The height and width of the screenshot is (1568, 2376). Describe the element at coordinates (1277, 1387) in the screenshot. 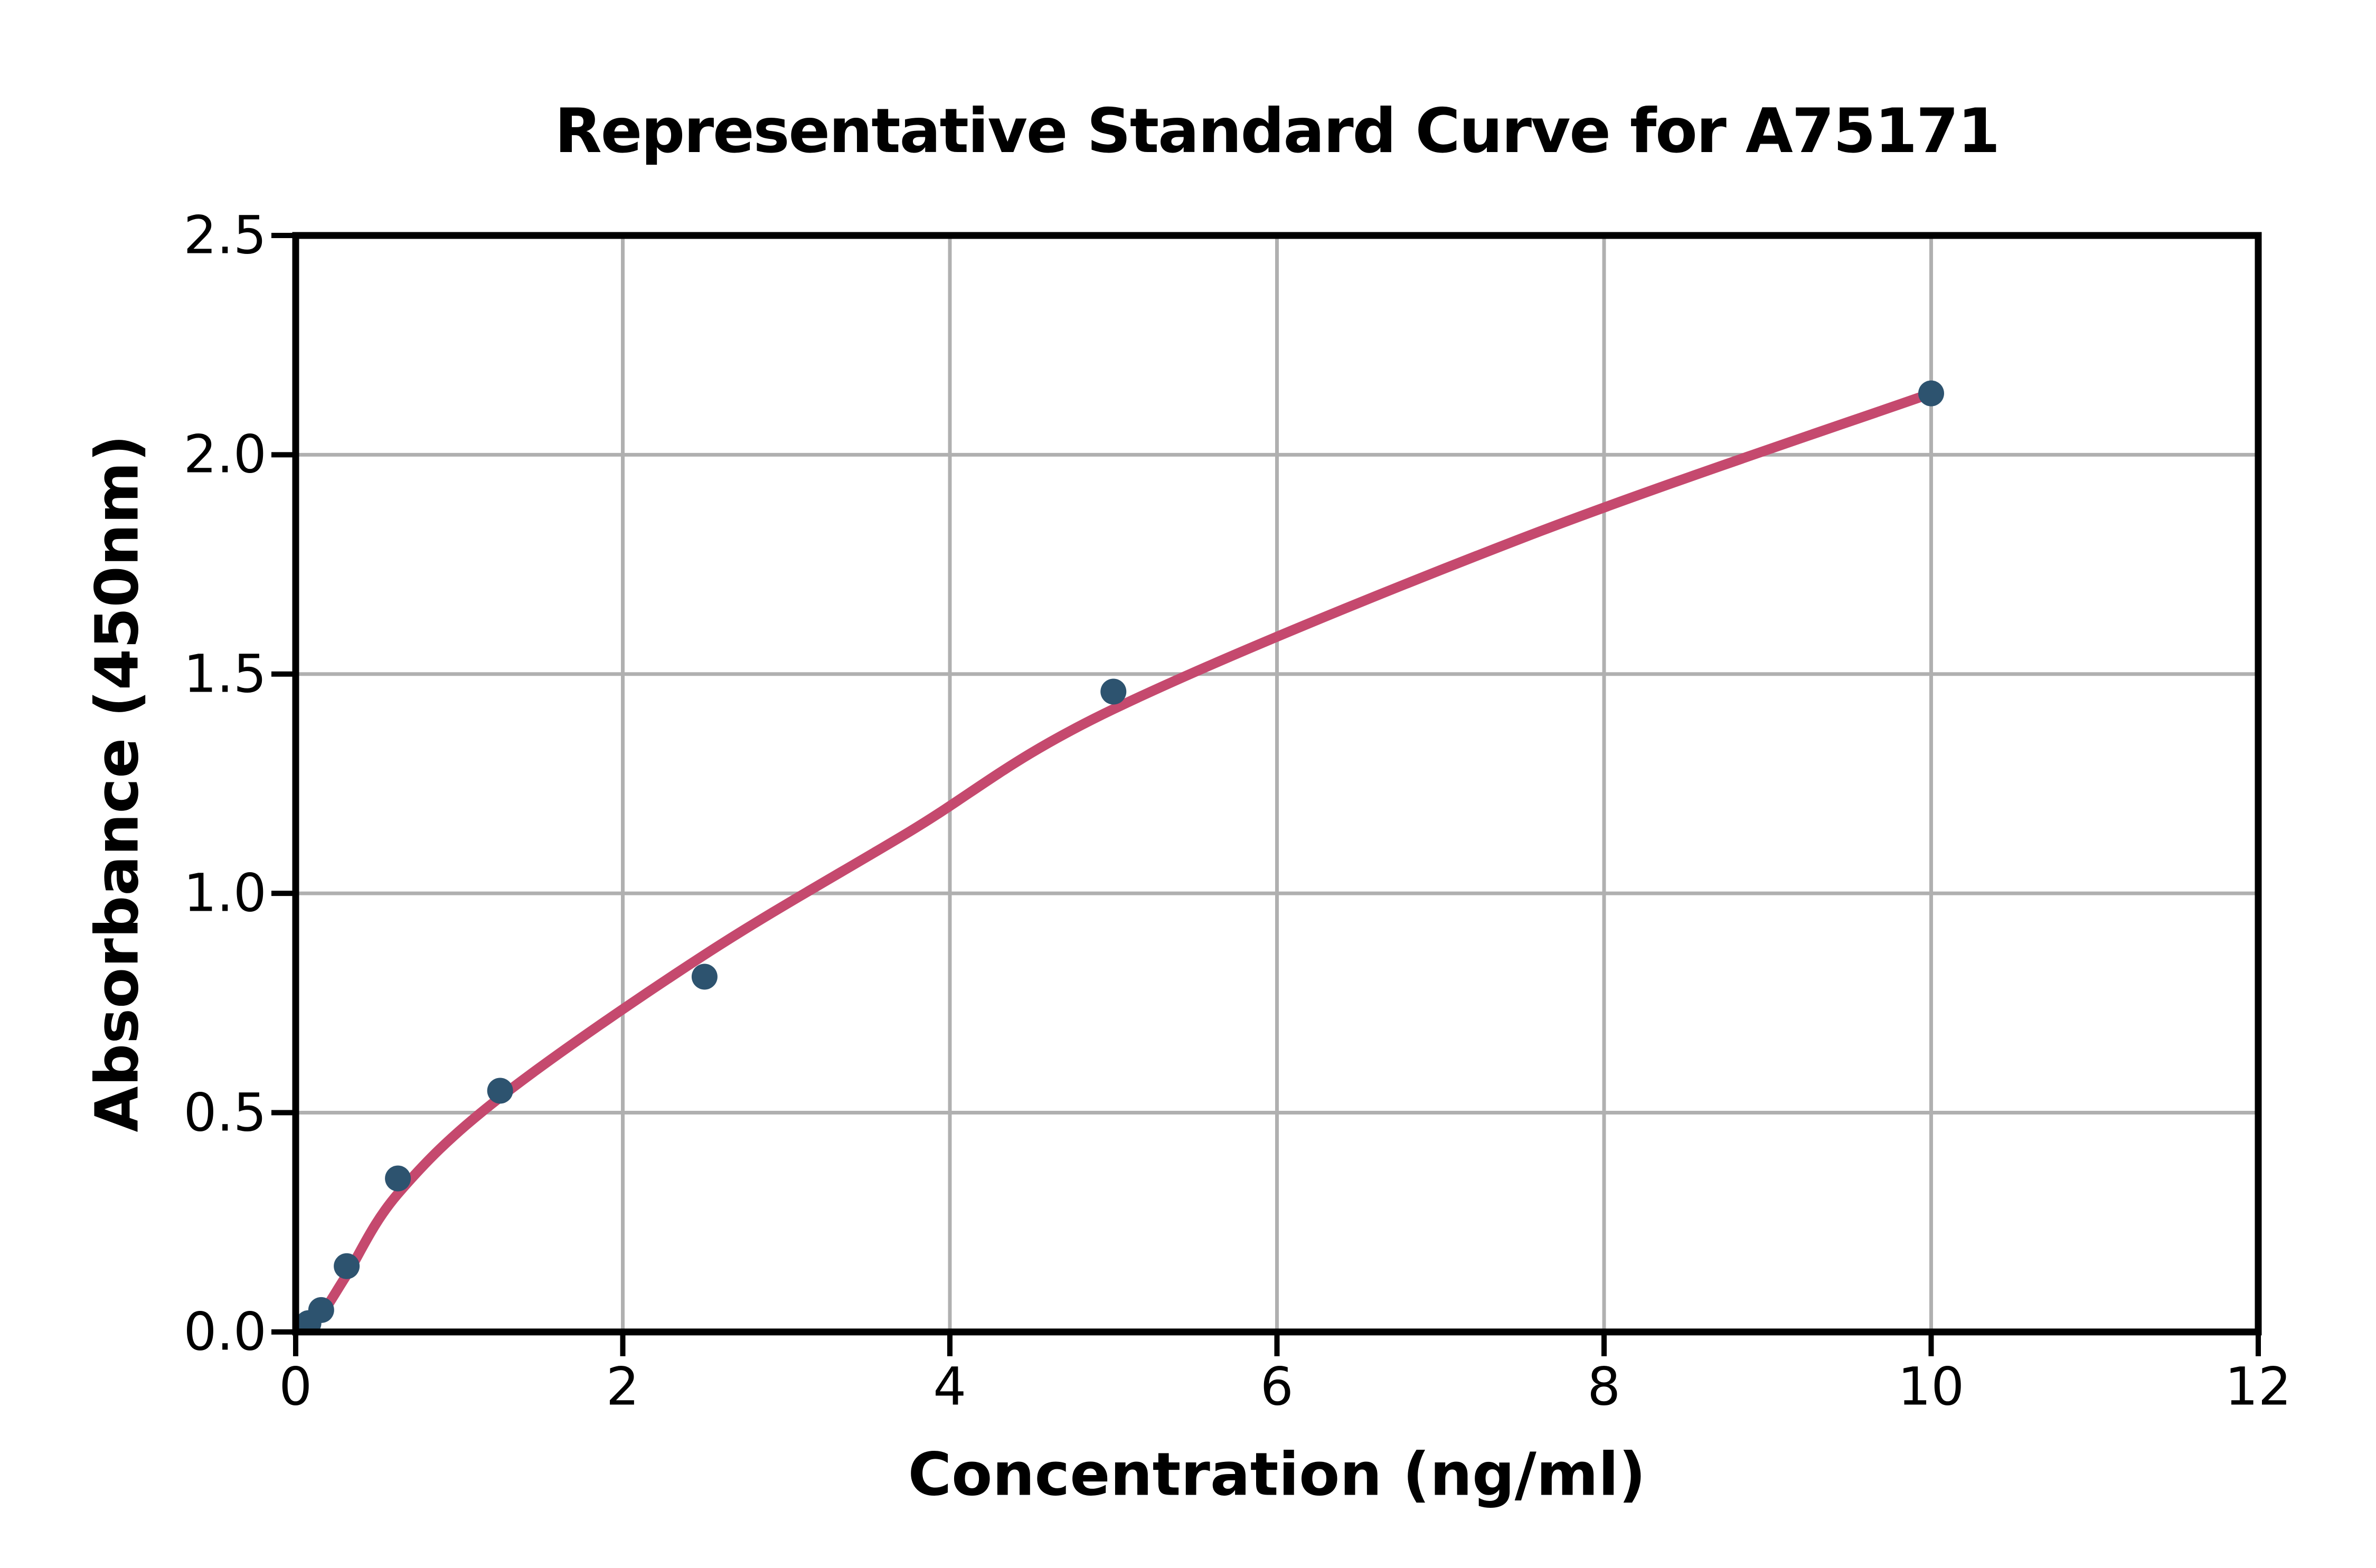

I see `x-tick-label: 6` at that location.